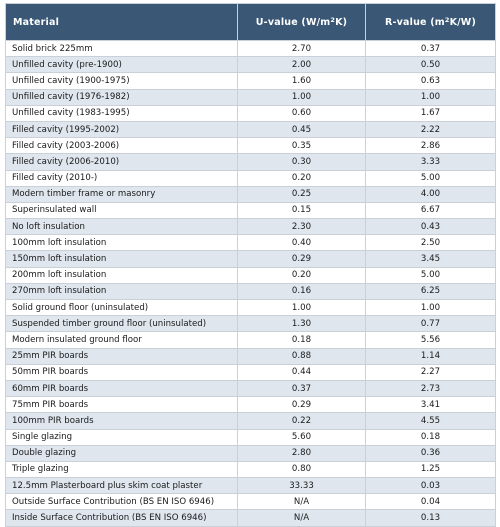  Describe the element at coordinates (301, 129) in the screenshot. I see `cell-u-value: 0.45` at that location.